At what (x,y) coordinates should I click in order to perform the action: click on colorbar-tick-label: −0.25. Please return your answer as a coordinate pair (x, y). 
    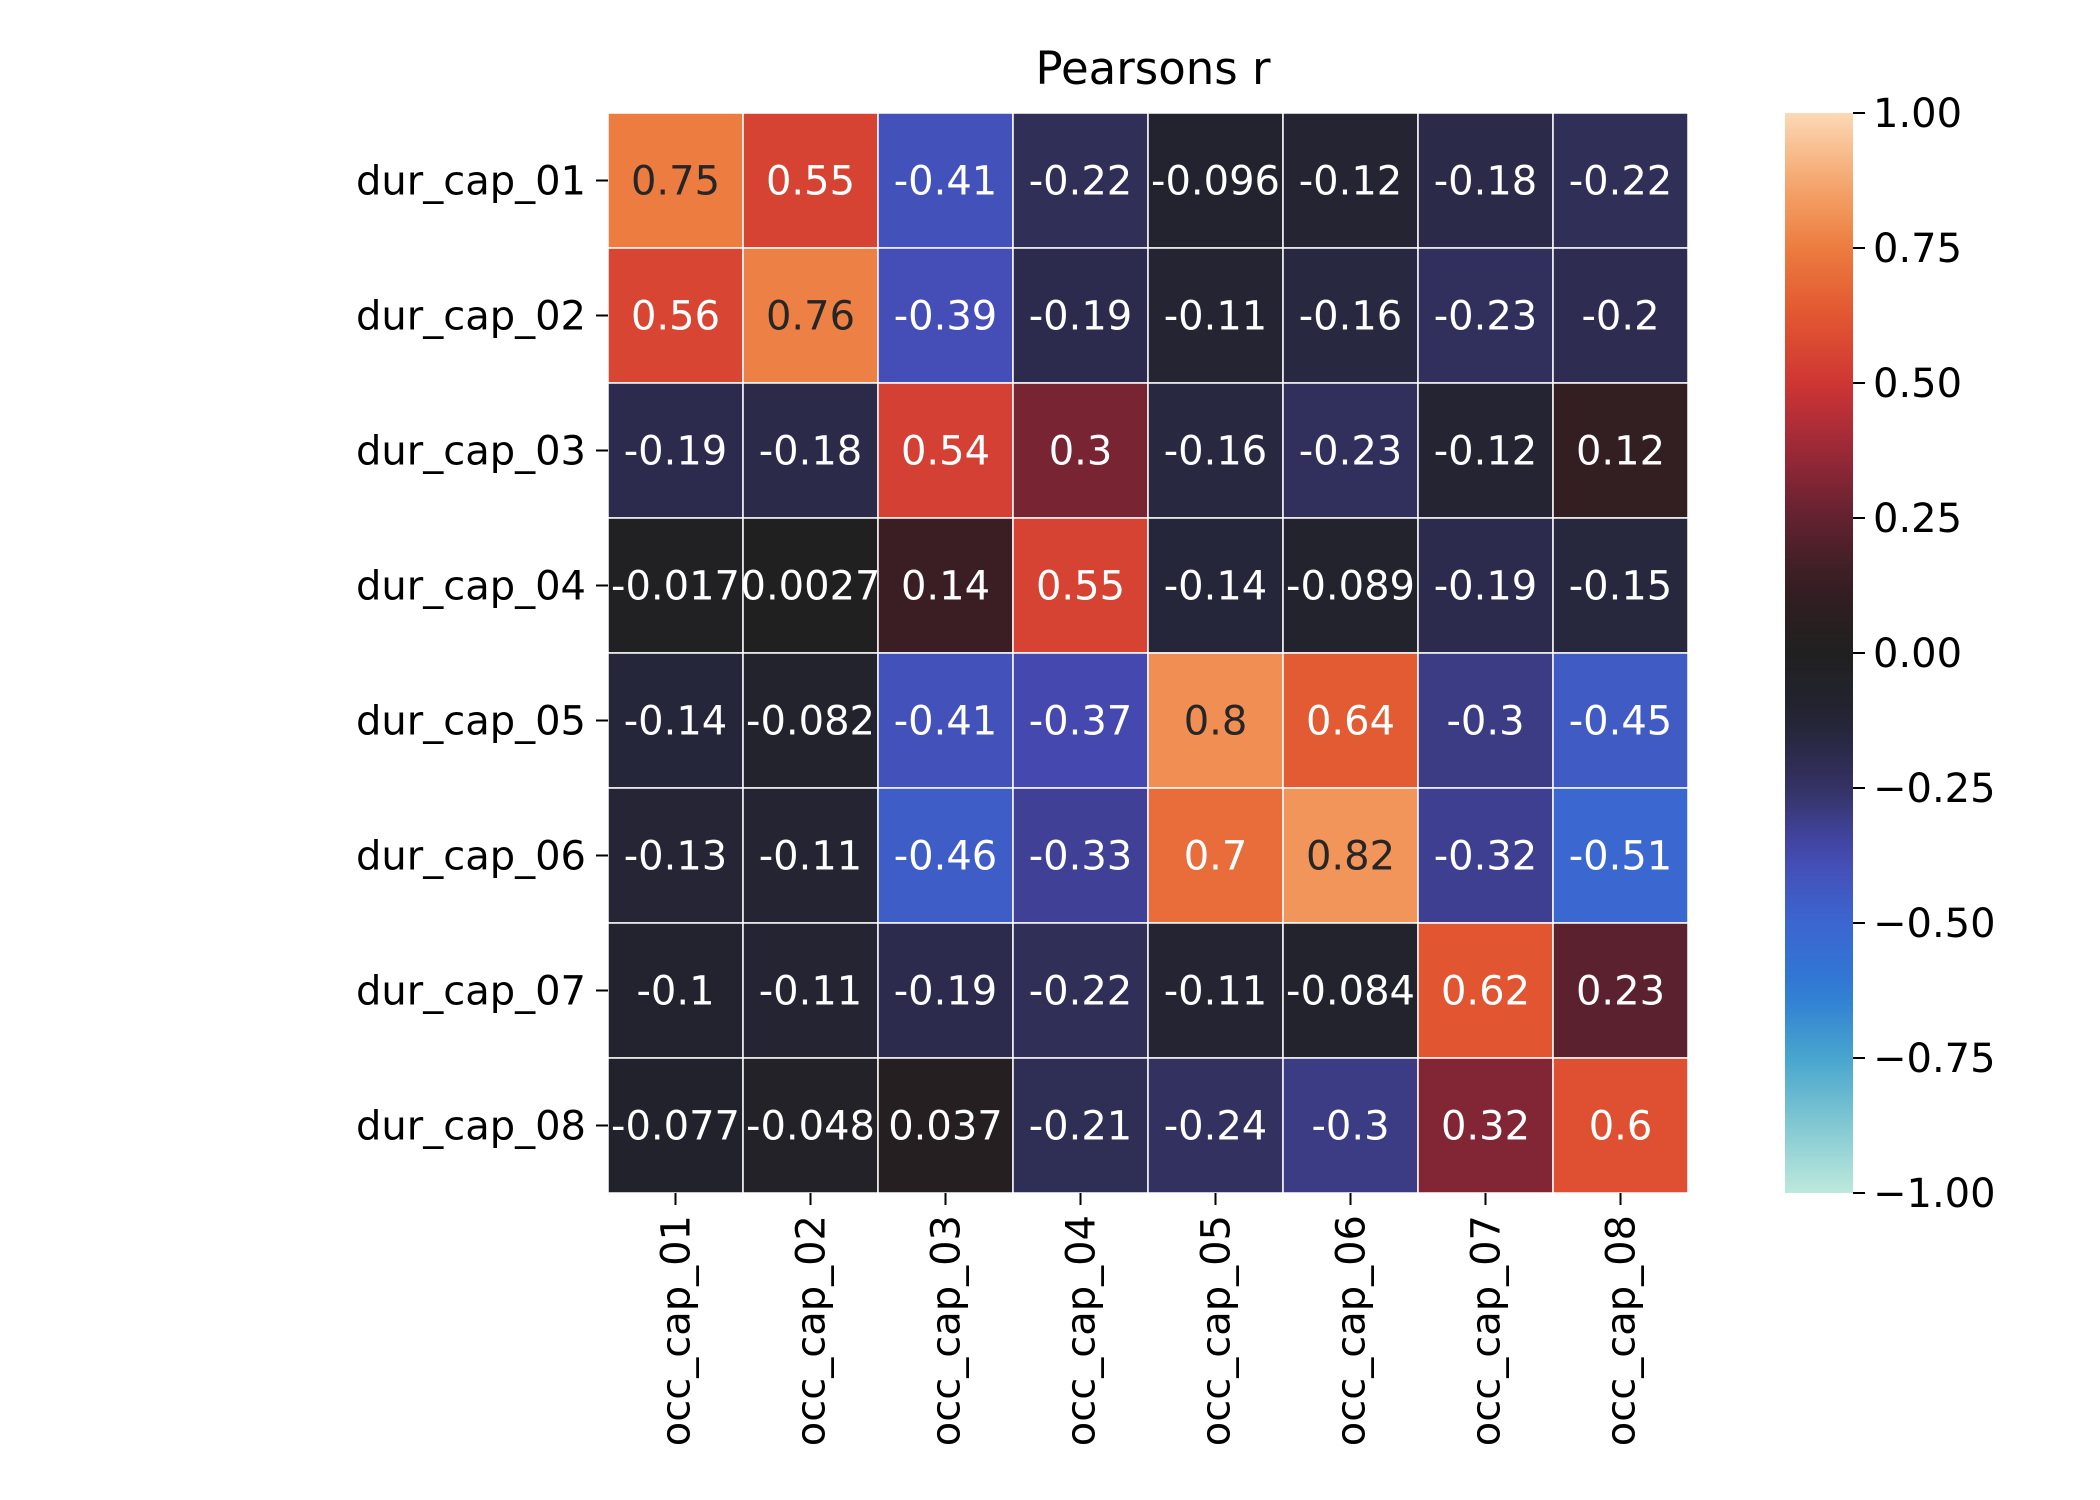
    Looking at the image, I should click on (1934, 789).